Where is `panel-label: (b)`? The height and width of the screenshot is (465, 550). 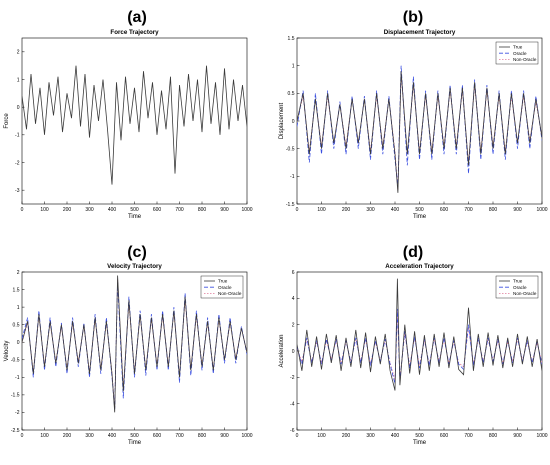 panel-label: (b) is located at coordinates (413, 17).